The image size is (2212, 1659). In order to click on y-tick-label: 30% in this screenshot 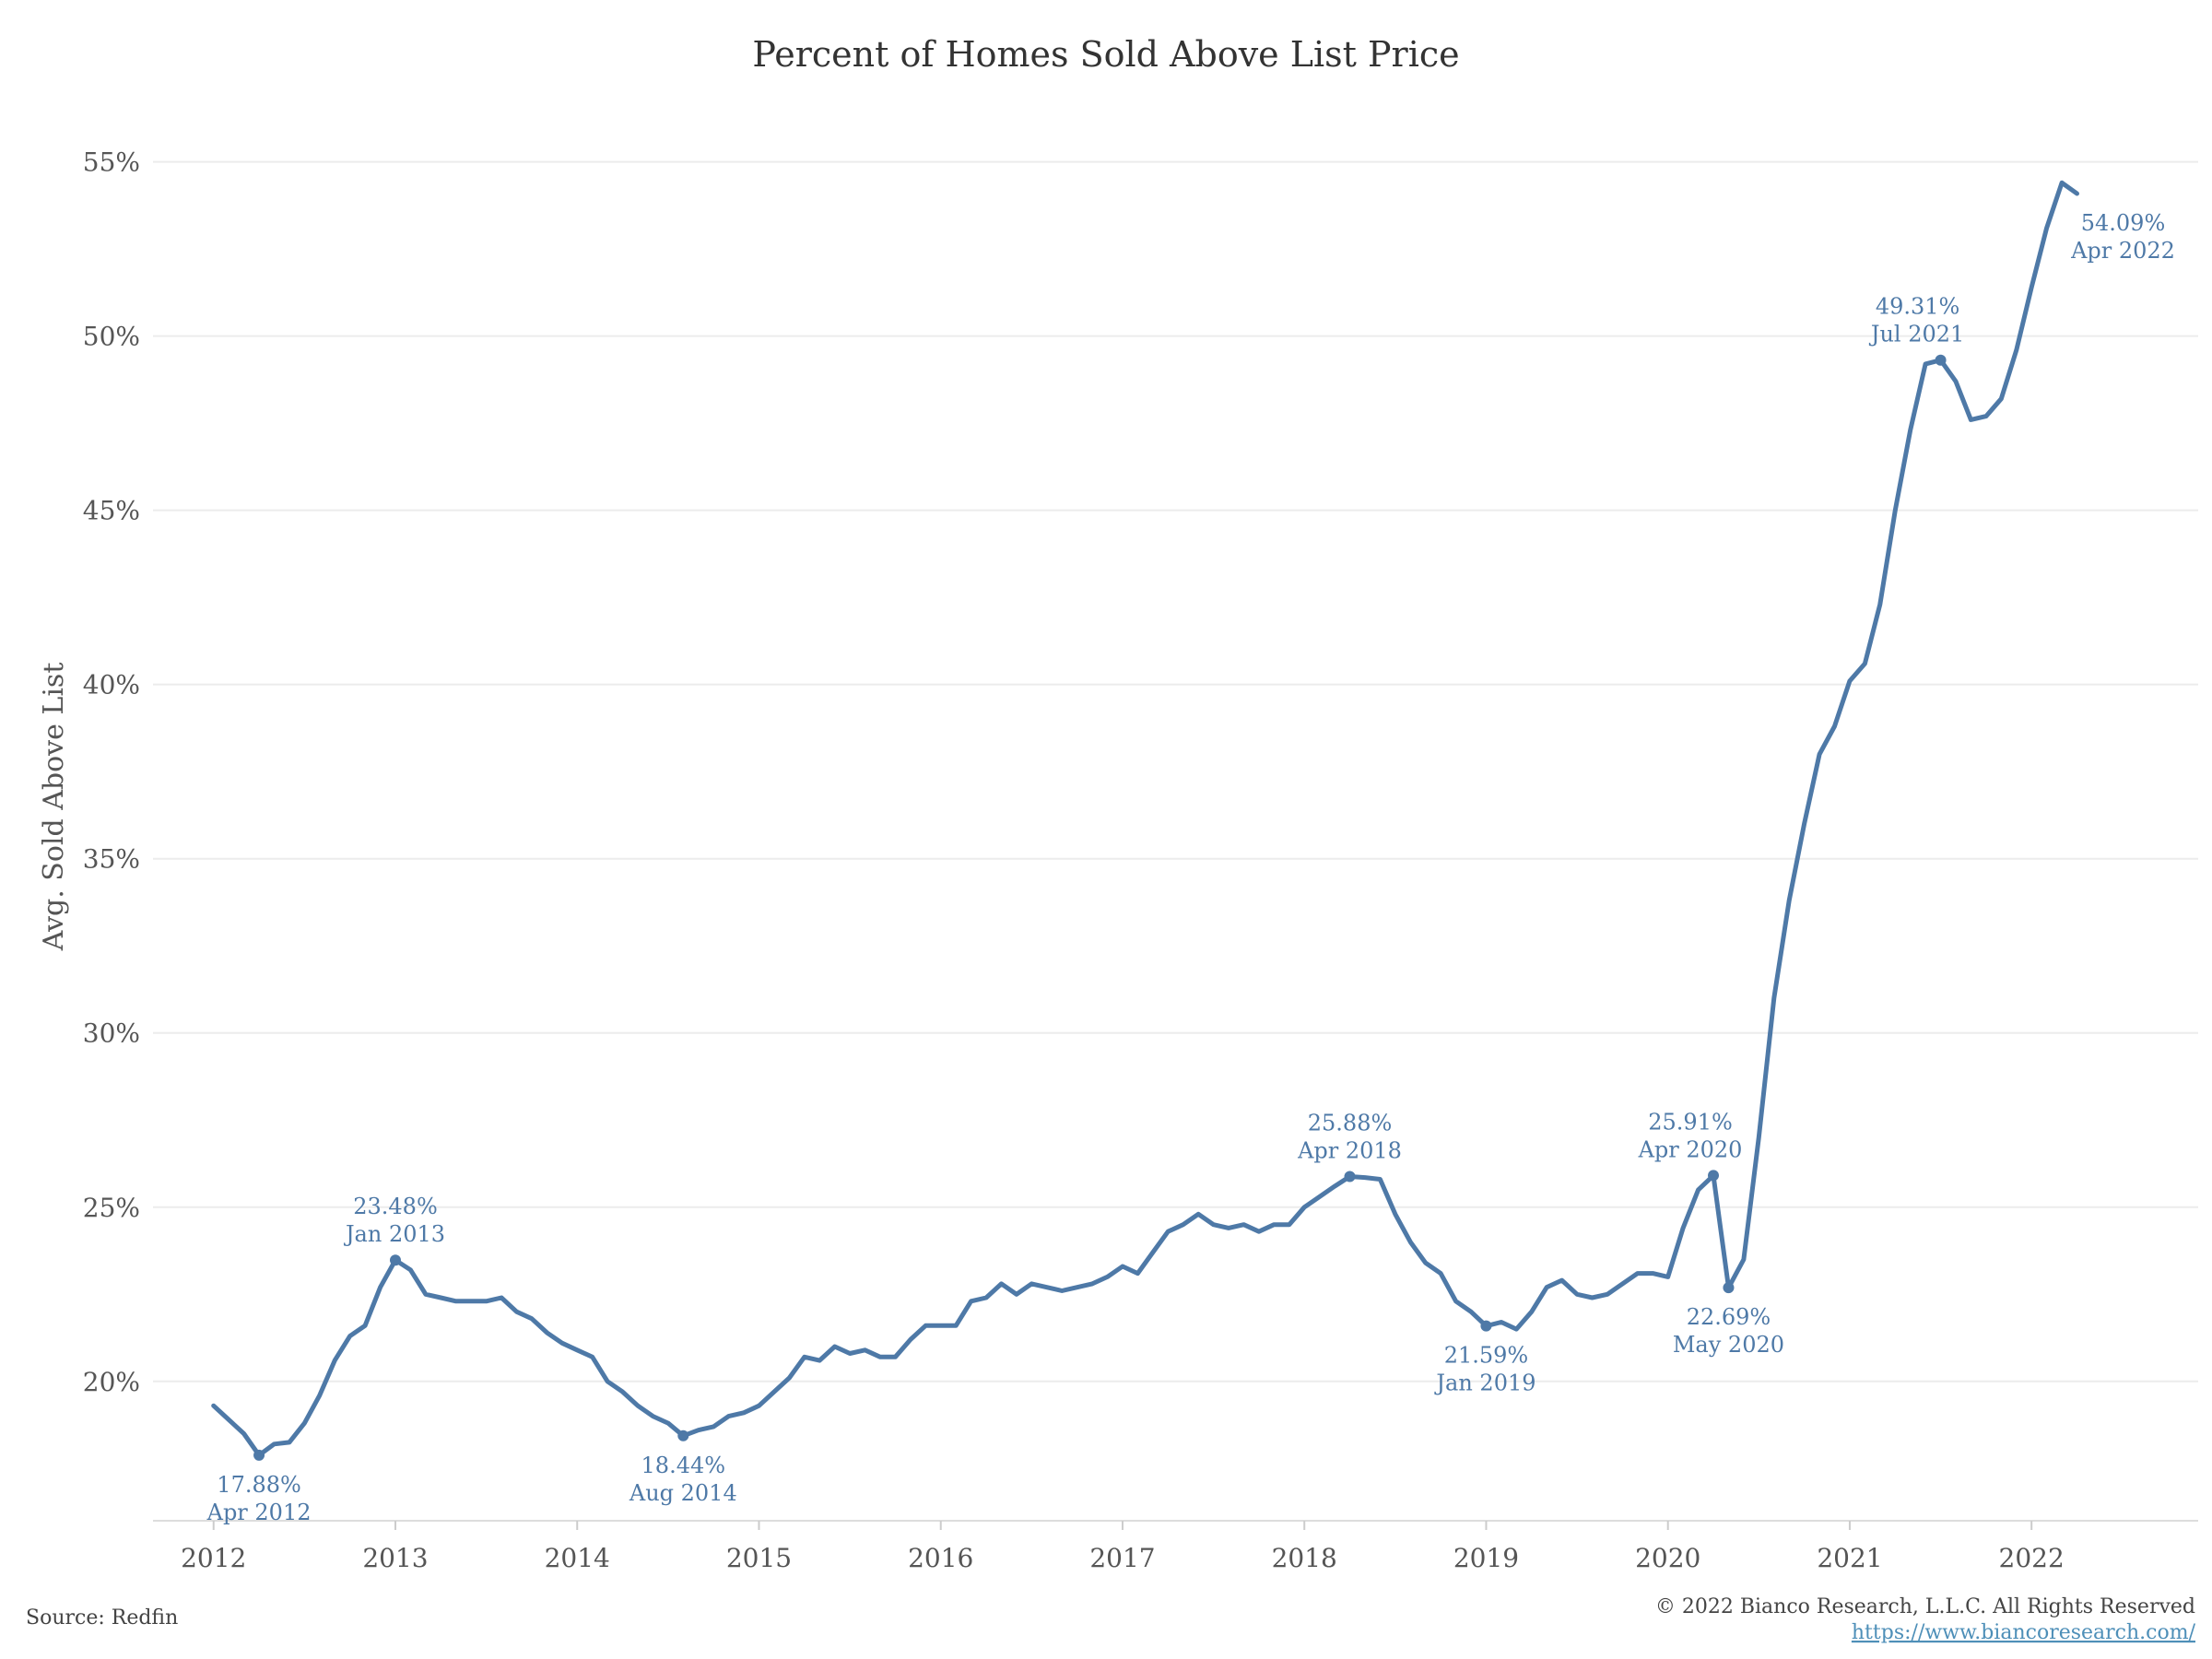, I will do `click(111, 1033)`.